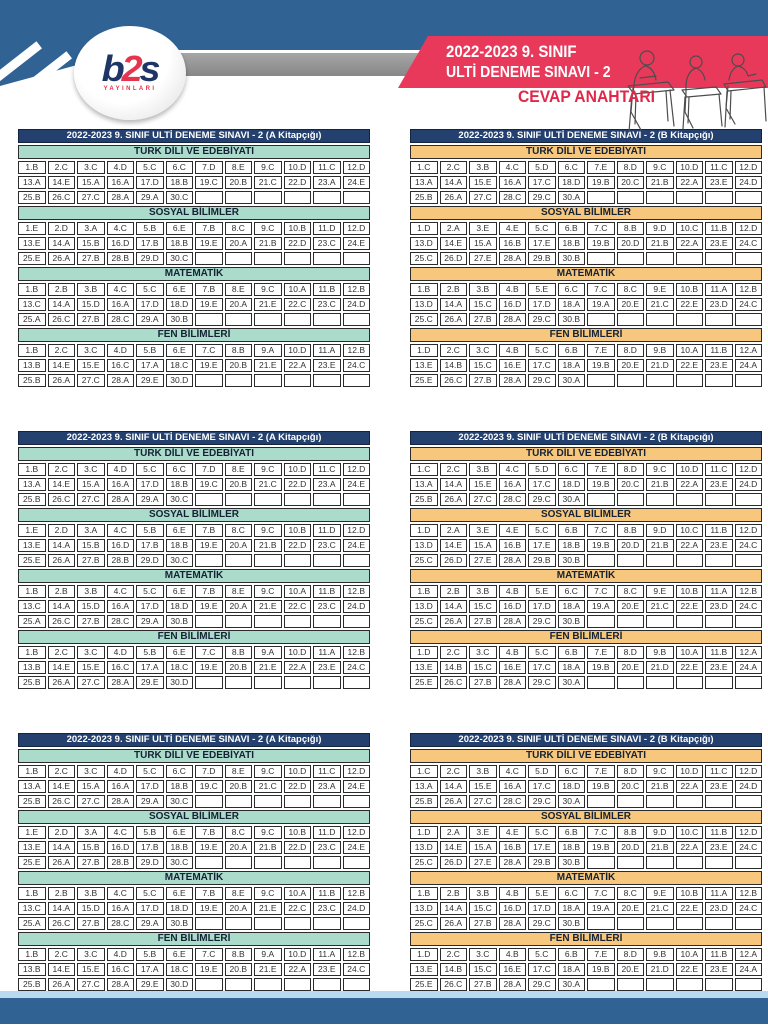 This screenshot has height=1033, width=768. I want to click on answer-cell: 23.C, so click(327, 606).